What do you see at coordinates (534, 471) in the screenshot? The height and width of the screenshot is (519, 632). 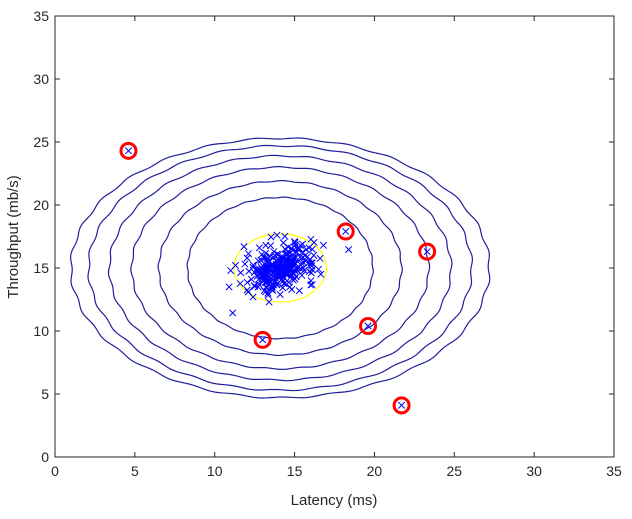 I see `x-tick-label: 30` at bounding box center [534, 471].